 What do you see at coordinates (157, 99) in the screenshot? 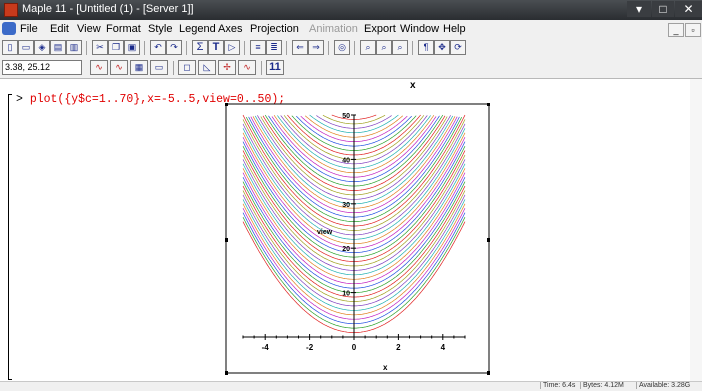
I see `plot-command: plot({y$c=1..70},x=-5..5,view=0..50);` at bounding box center [157, 99].